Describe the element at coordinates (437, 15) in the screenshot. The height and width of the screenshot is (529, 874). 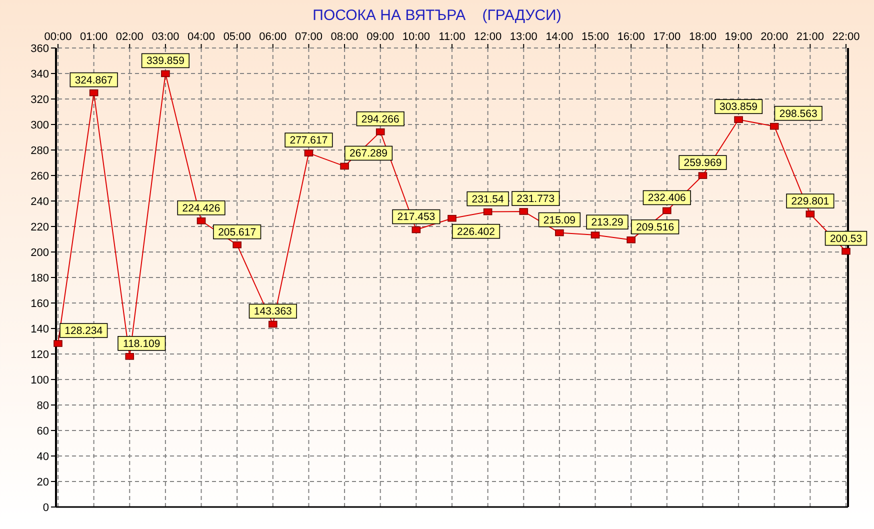
I see `chart-title: ПОСОКА НА ВЯТЪРА (ГРАДУСИ)` at that location.